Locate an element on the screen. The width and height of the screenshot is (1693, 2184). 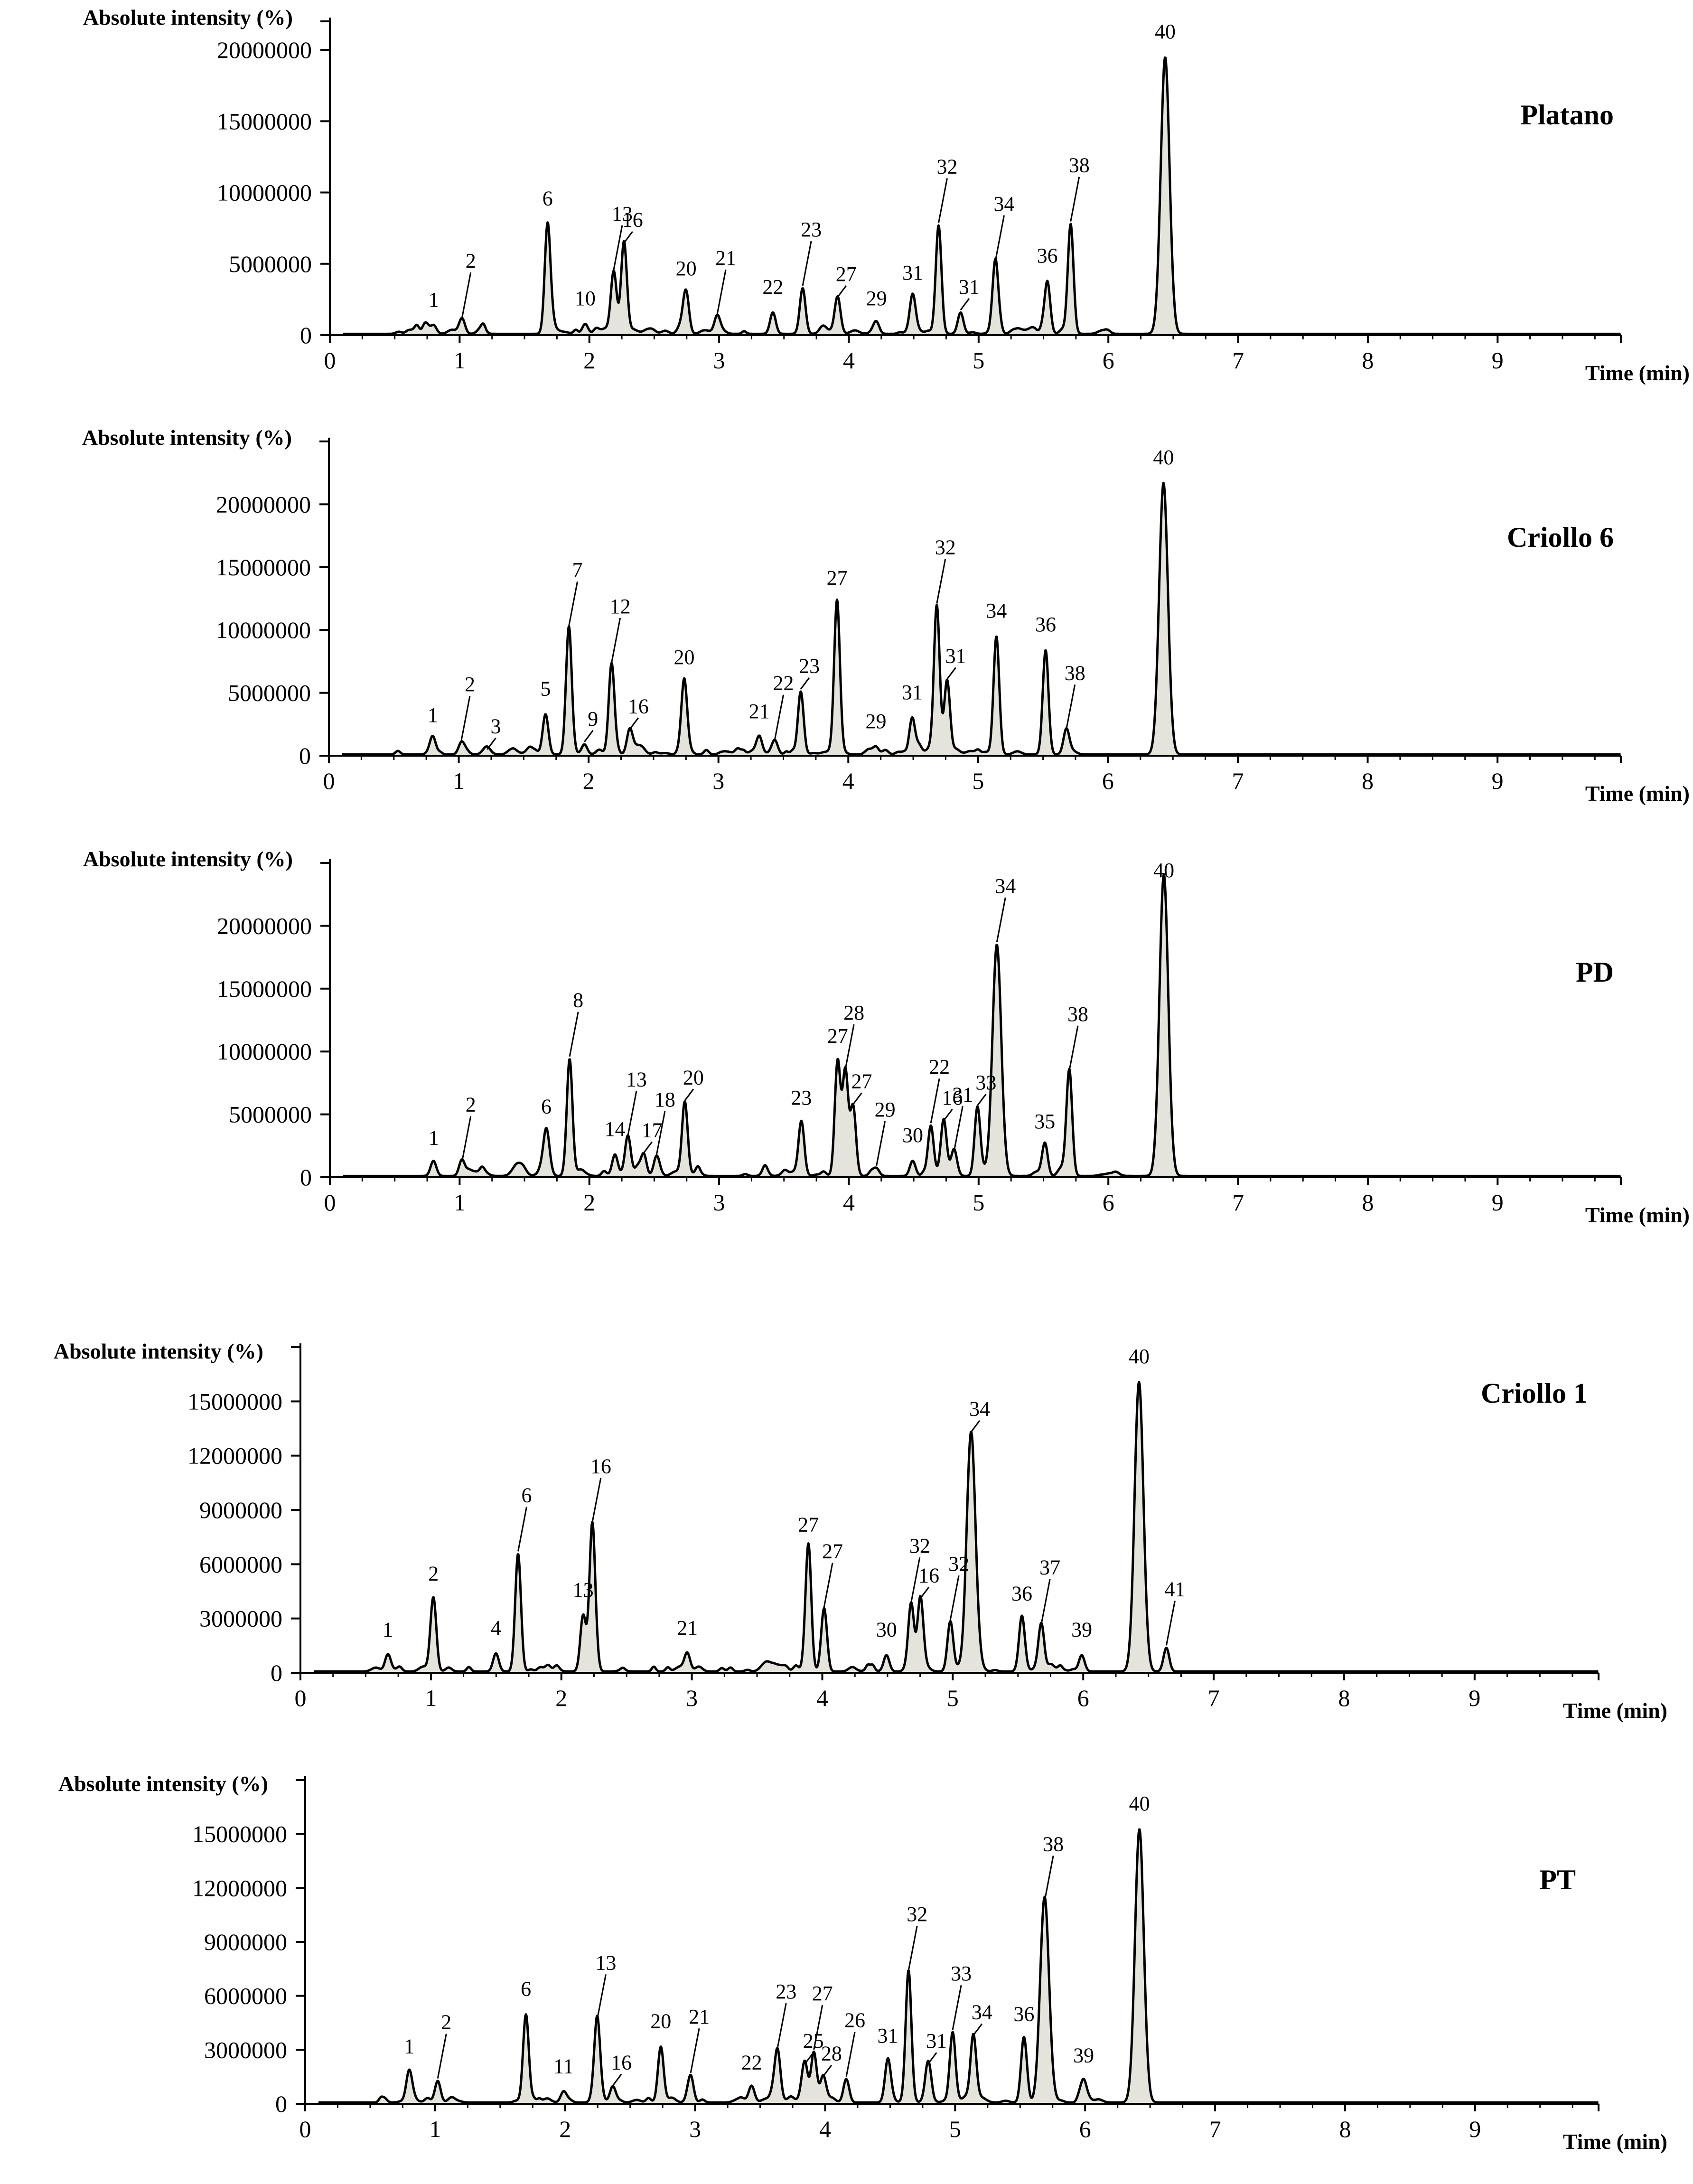
peak-label: 22 is located at coordinates (939, 1066).